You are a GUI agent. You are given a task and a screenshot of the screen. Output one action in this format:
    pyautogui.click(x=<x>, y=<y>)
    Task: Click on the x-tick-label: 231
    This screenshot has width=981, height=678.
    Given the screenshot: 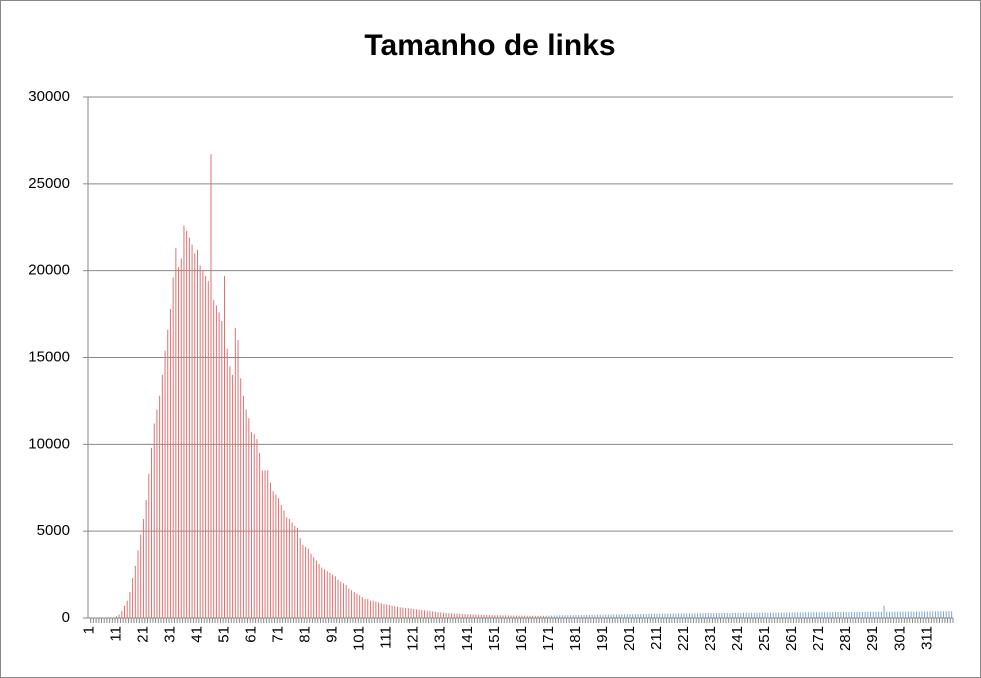 What is the action you would take?
    pyautogui.click(x=710, y=638)
    